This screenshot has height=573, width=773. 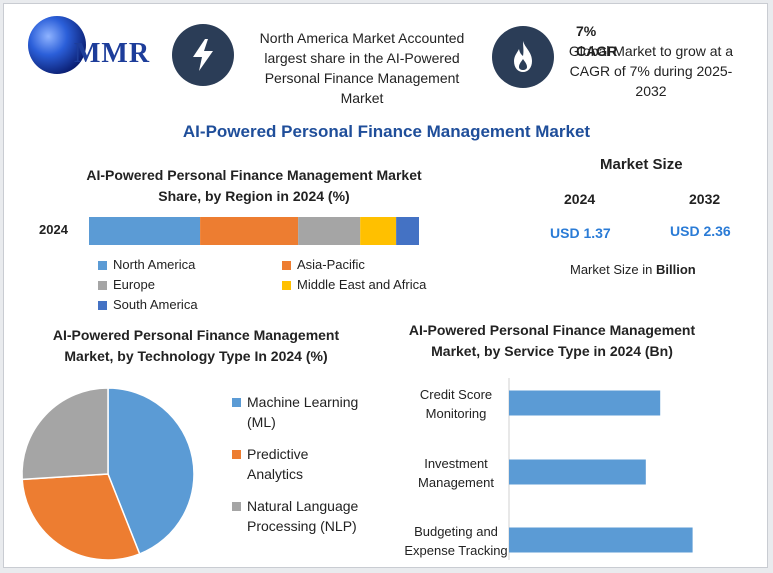 What do you see at coordinates (303, 506) in the screenshot?
I see `legend-label-line: Natural Language` at bounding box center [303, 506].